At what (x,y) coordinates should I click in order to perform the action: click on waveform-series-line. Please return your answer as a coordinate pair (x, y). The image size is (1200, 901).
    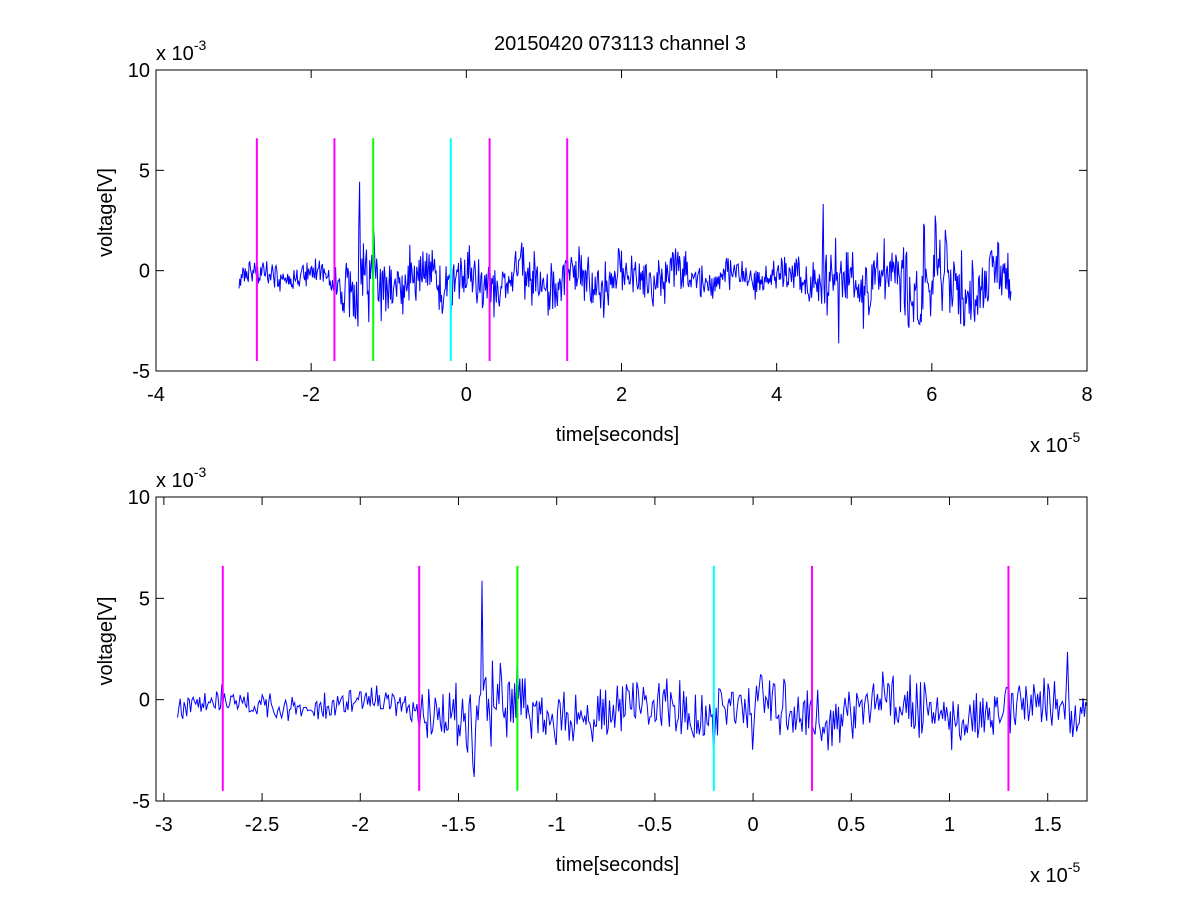
    Looking at the image, I should click on (625, 262).